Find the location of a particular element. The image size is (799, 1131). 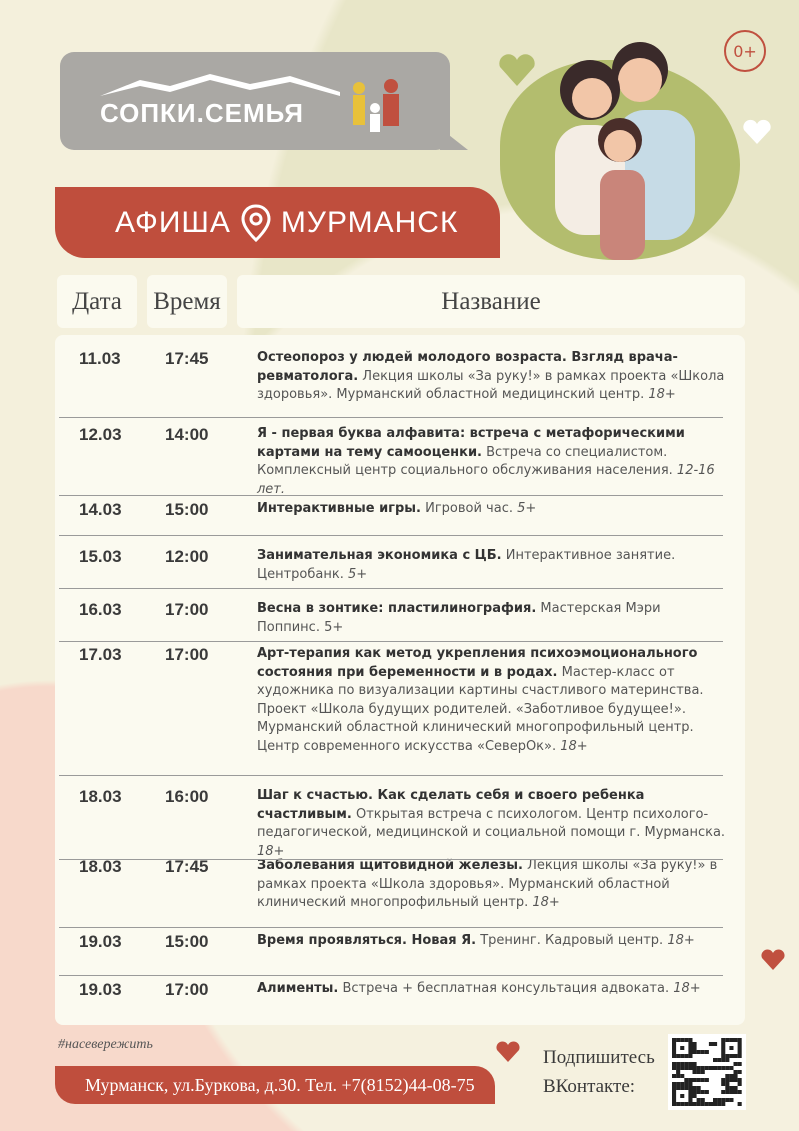

event-title: Заболевания щитовидной железы. is located at coordinates (390, 865).